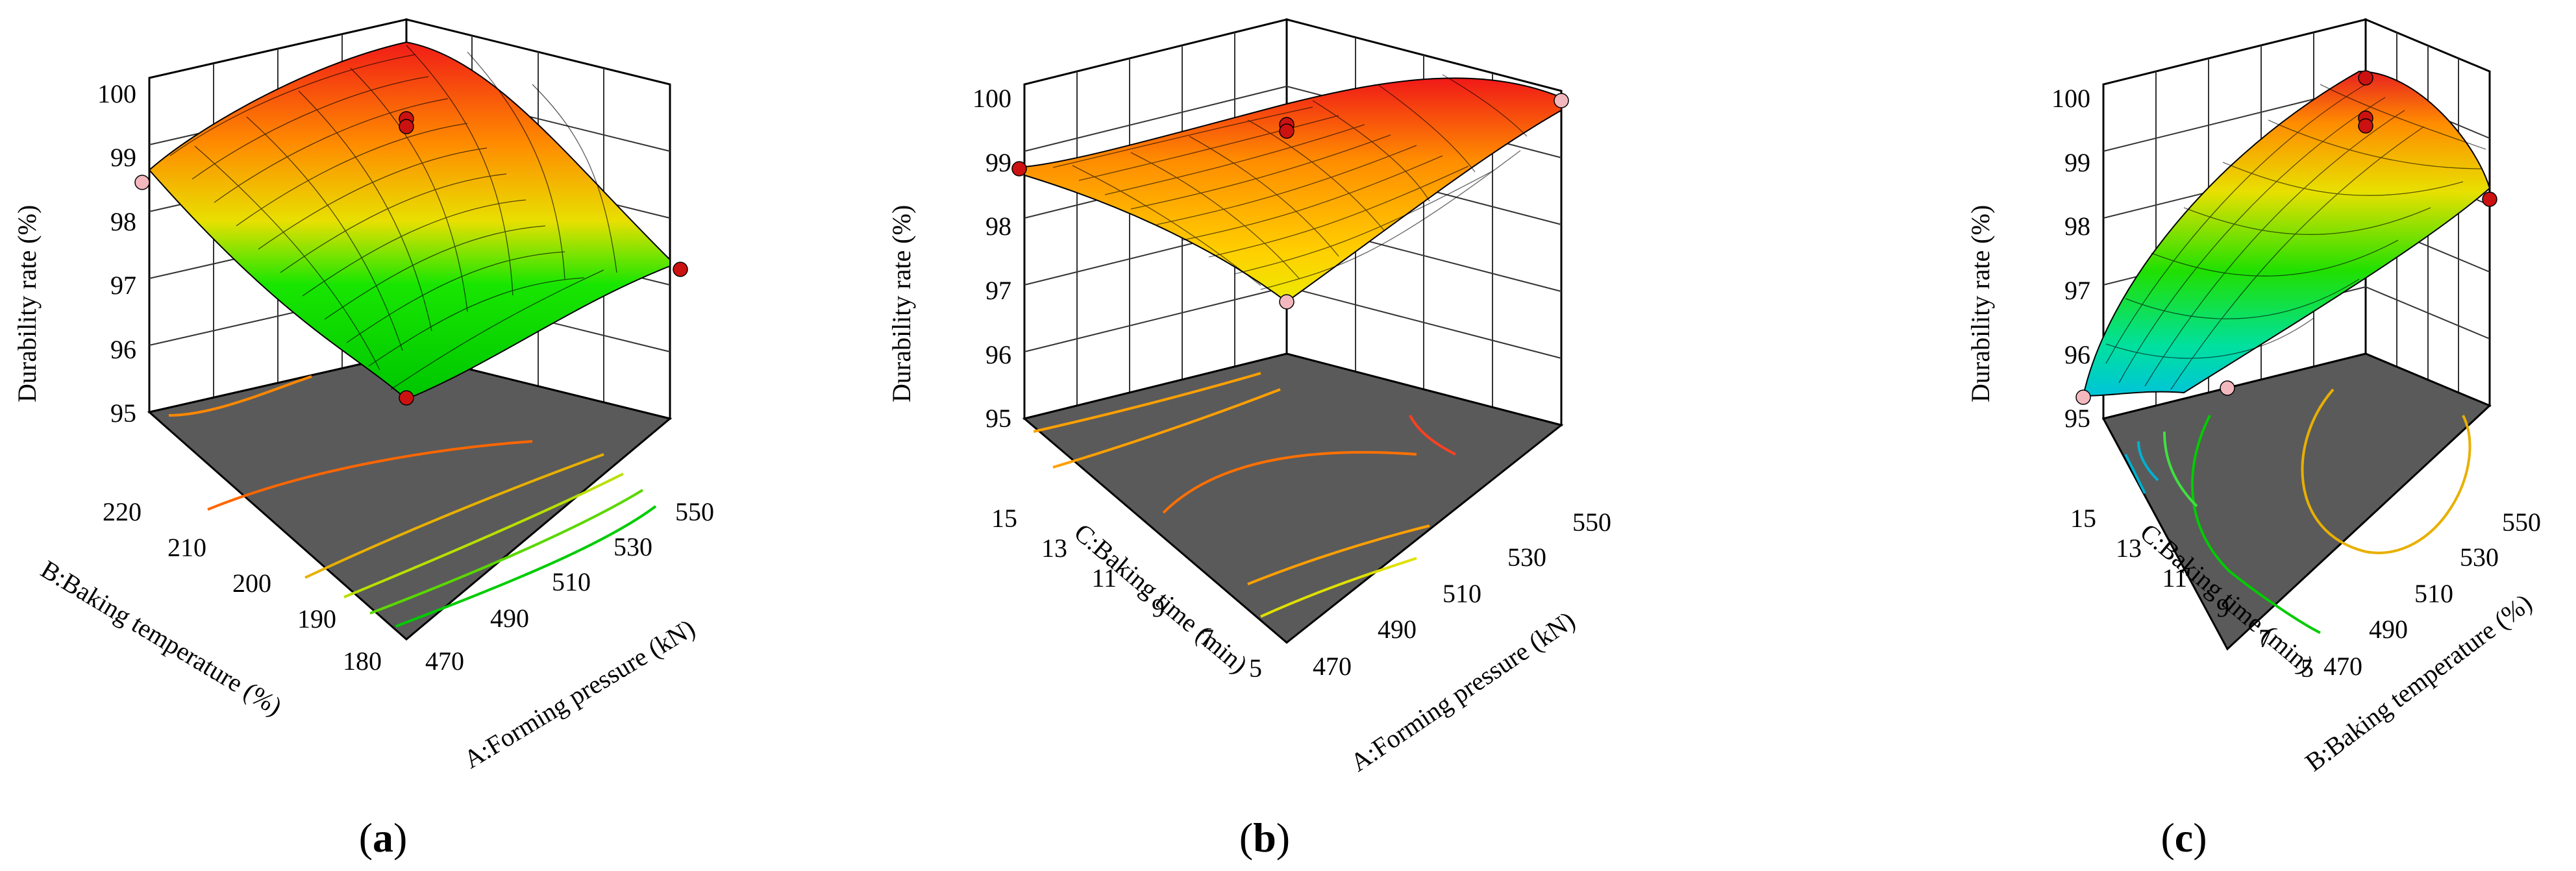  Describe the element at coordinates (1290, 202) in the screenshot. I see `design-points-b` at that location.